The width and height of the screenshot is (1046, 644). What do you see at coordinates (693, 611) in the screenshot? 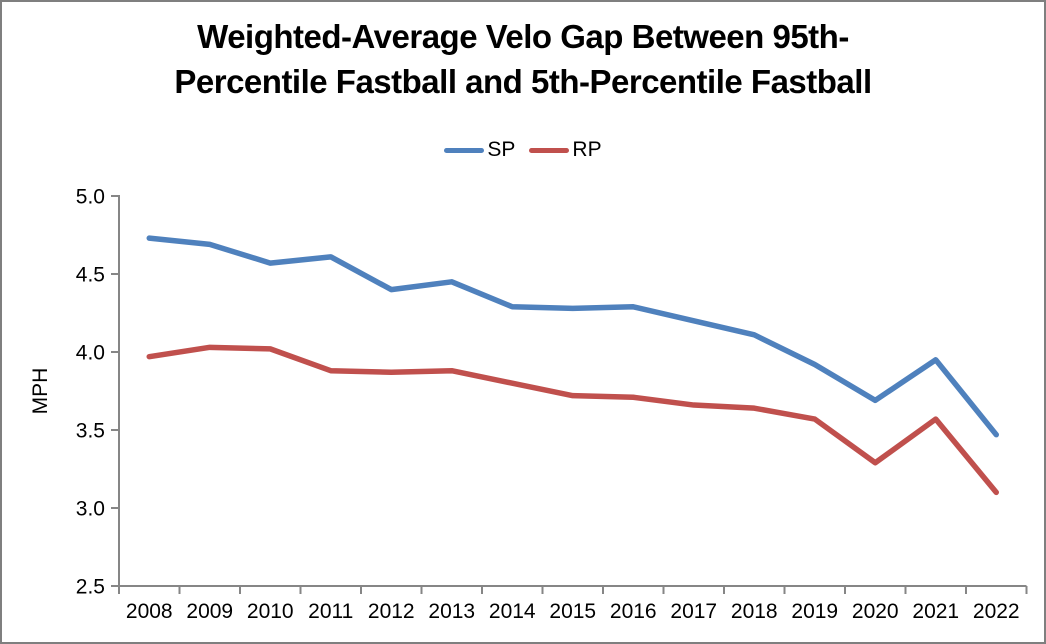
I see `x-tick-label: 2017` at bounding box center [693, 611].